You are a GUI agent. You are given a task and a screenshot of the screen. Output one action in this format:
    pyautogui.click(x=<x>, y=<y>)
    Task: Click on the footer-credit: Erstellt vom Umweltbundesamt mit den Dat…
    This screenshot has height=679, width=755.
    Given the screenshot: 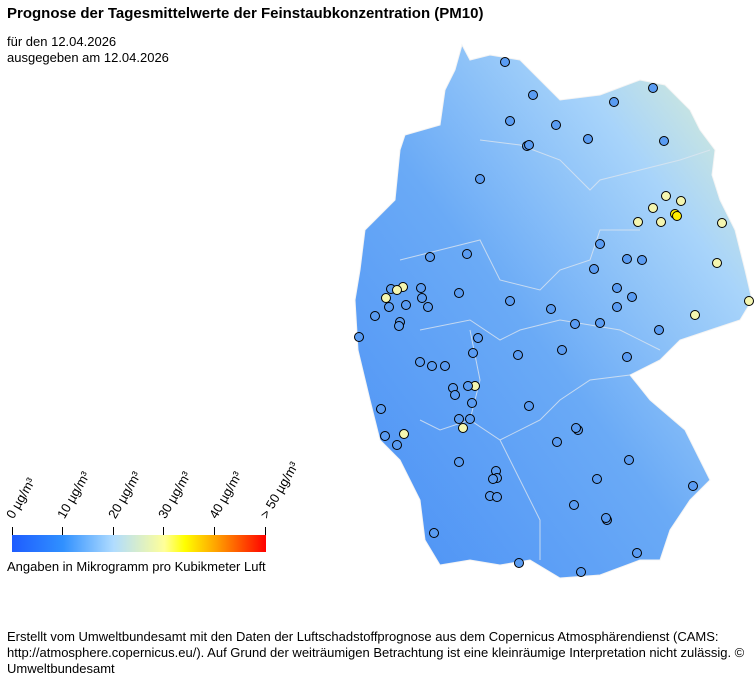 What is the action you would take?
    pyautogui.click(x=376, y=652)
    